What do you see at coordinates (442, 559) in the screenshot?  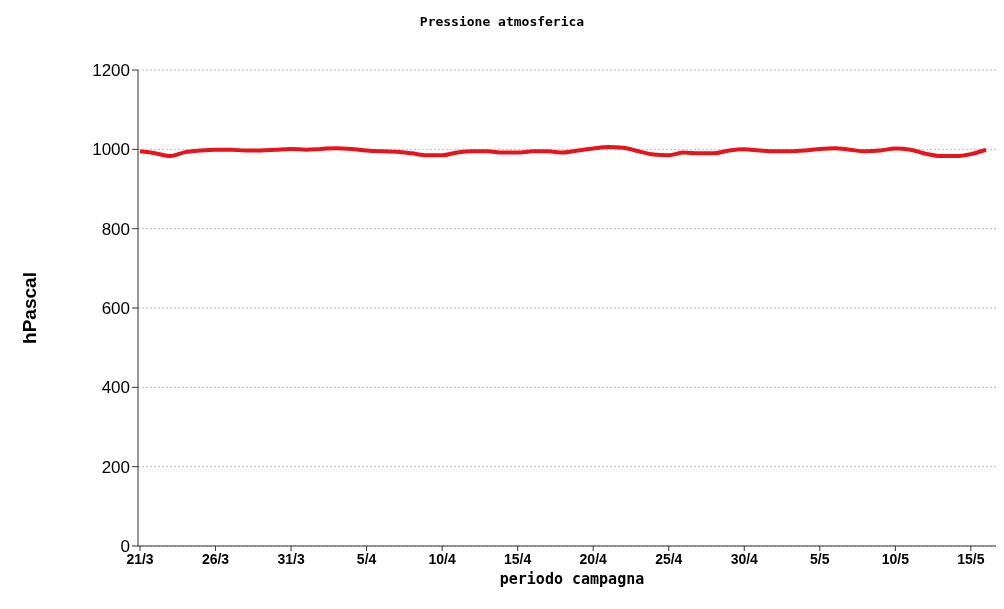 I see `x-tick-label: 10/4` at bounding box center [442, 559].